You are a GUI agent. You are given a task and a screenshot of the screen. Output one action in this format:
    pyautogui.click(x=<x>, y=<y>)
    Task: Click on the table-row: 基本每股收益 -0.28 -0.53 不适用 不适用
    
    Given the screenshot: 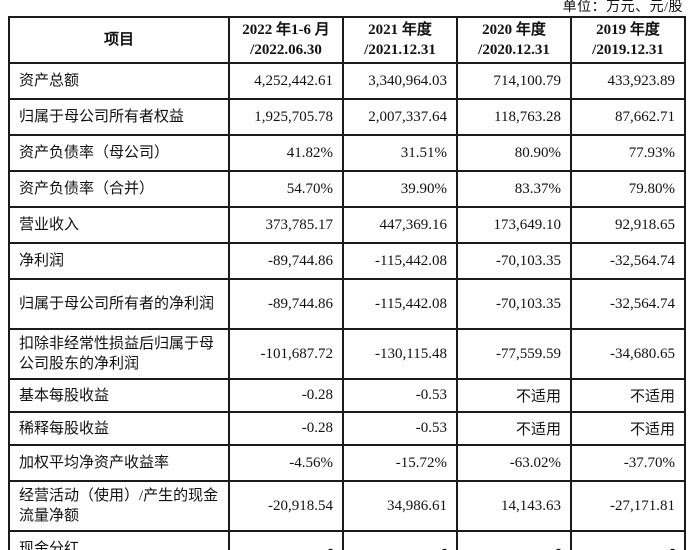 What is the action you would take?
    pyautogui.click(x=347, y=395)
    